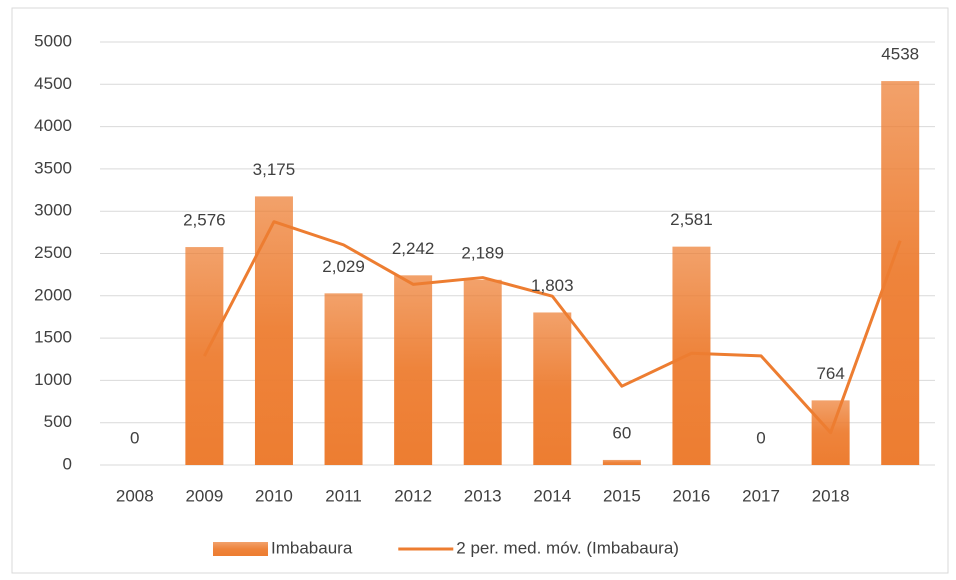  I want to click on value-label: 1,803, so click(552, 285).